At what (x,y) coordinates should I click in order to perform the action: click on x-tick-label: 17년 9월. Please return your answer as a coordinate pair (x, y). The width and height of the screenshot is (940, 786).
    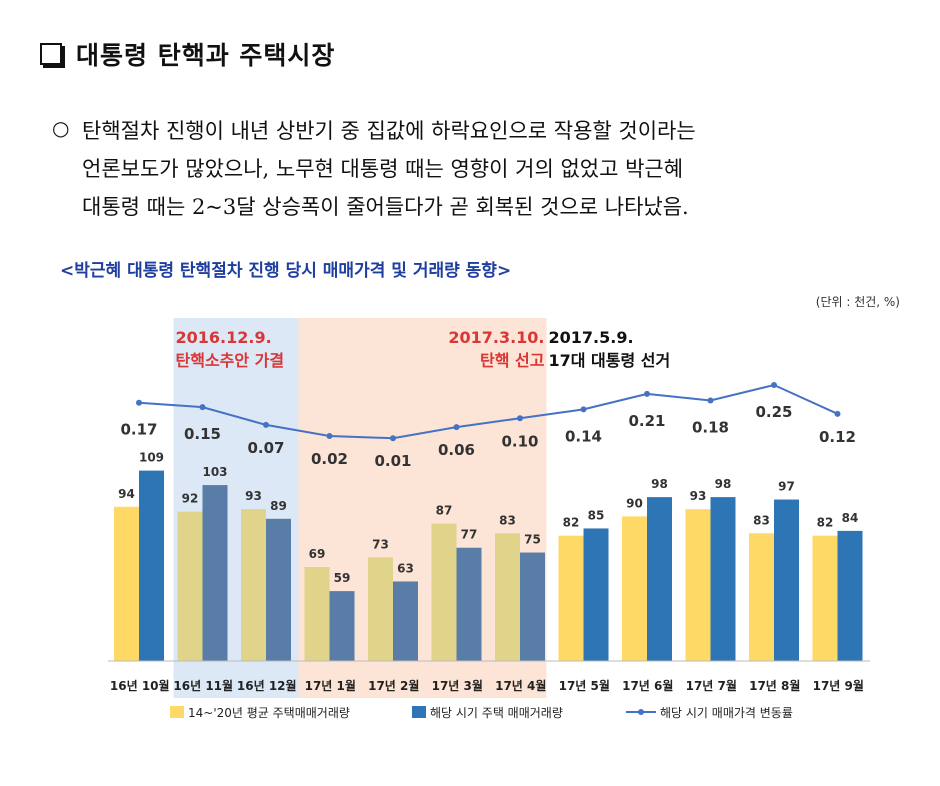
    Looking at the image, I should click on (838, 685).